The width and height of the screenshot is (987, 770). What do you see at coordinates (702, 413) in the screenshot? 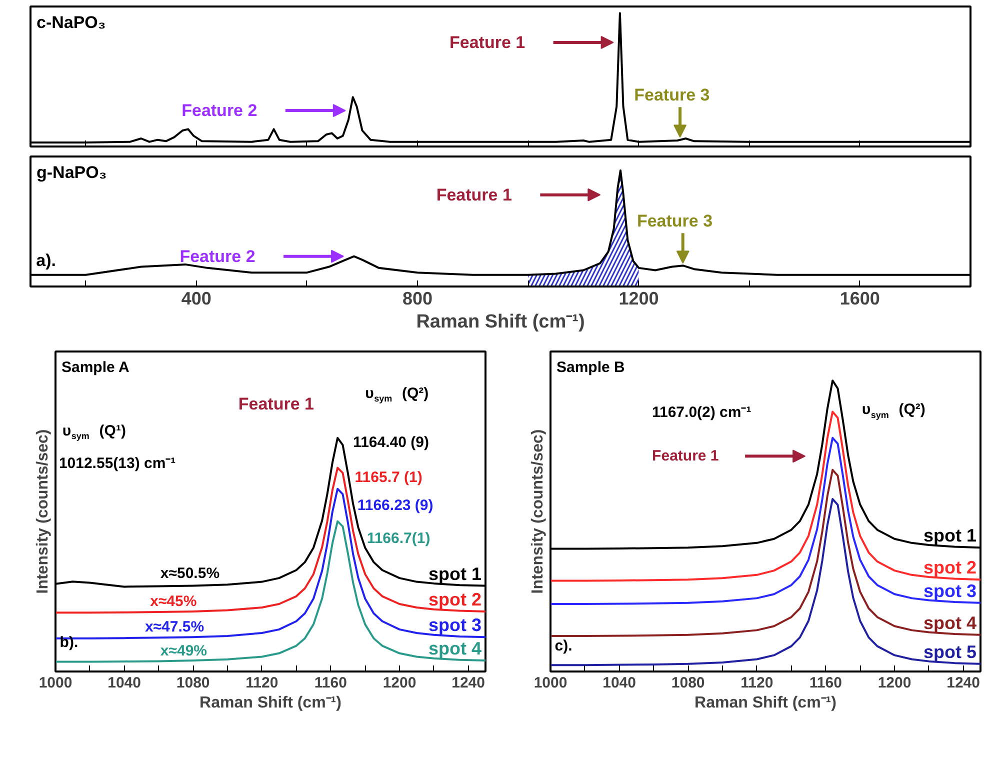
I see `annotation: 1167.0(2) cm⁻¹` at bounding box center [702, 413].